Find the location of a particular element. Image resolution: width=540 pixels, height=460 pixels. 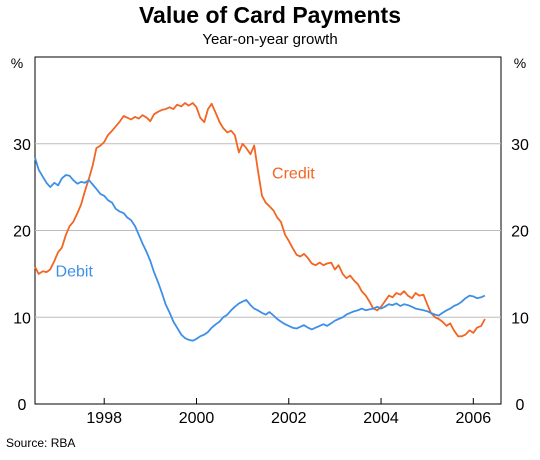

series-label-credit: Credit is located at coordinates (293, 173).